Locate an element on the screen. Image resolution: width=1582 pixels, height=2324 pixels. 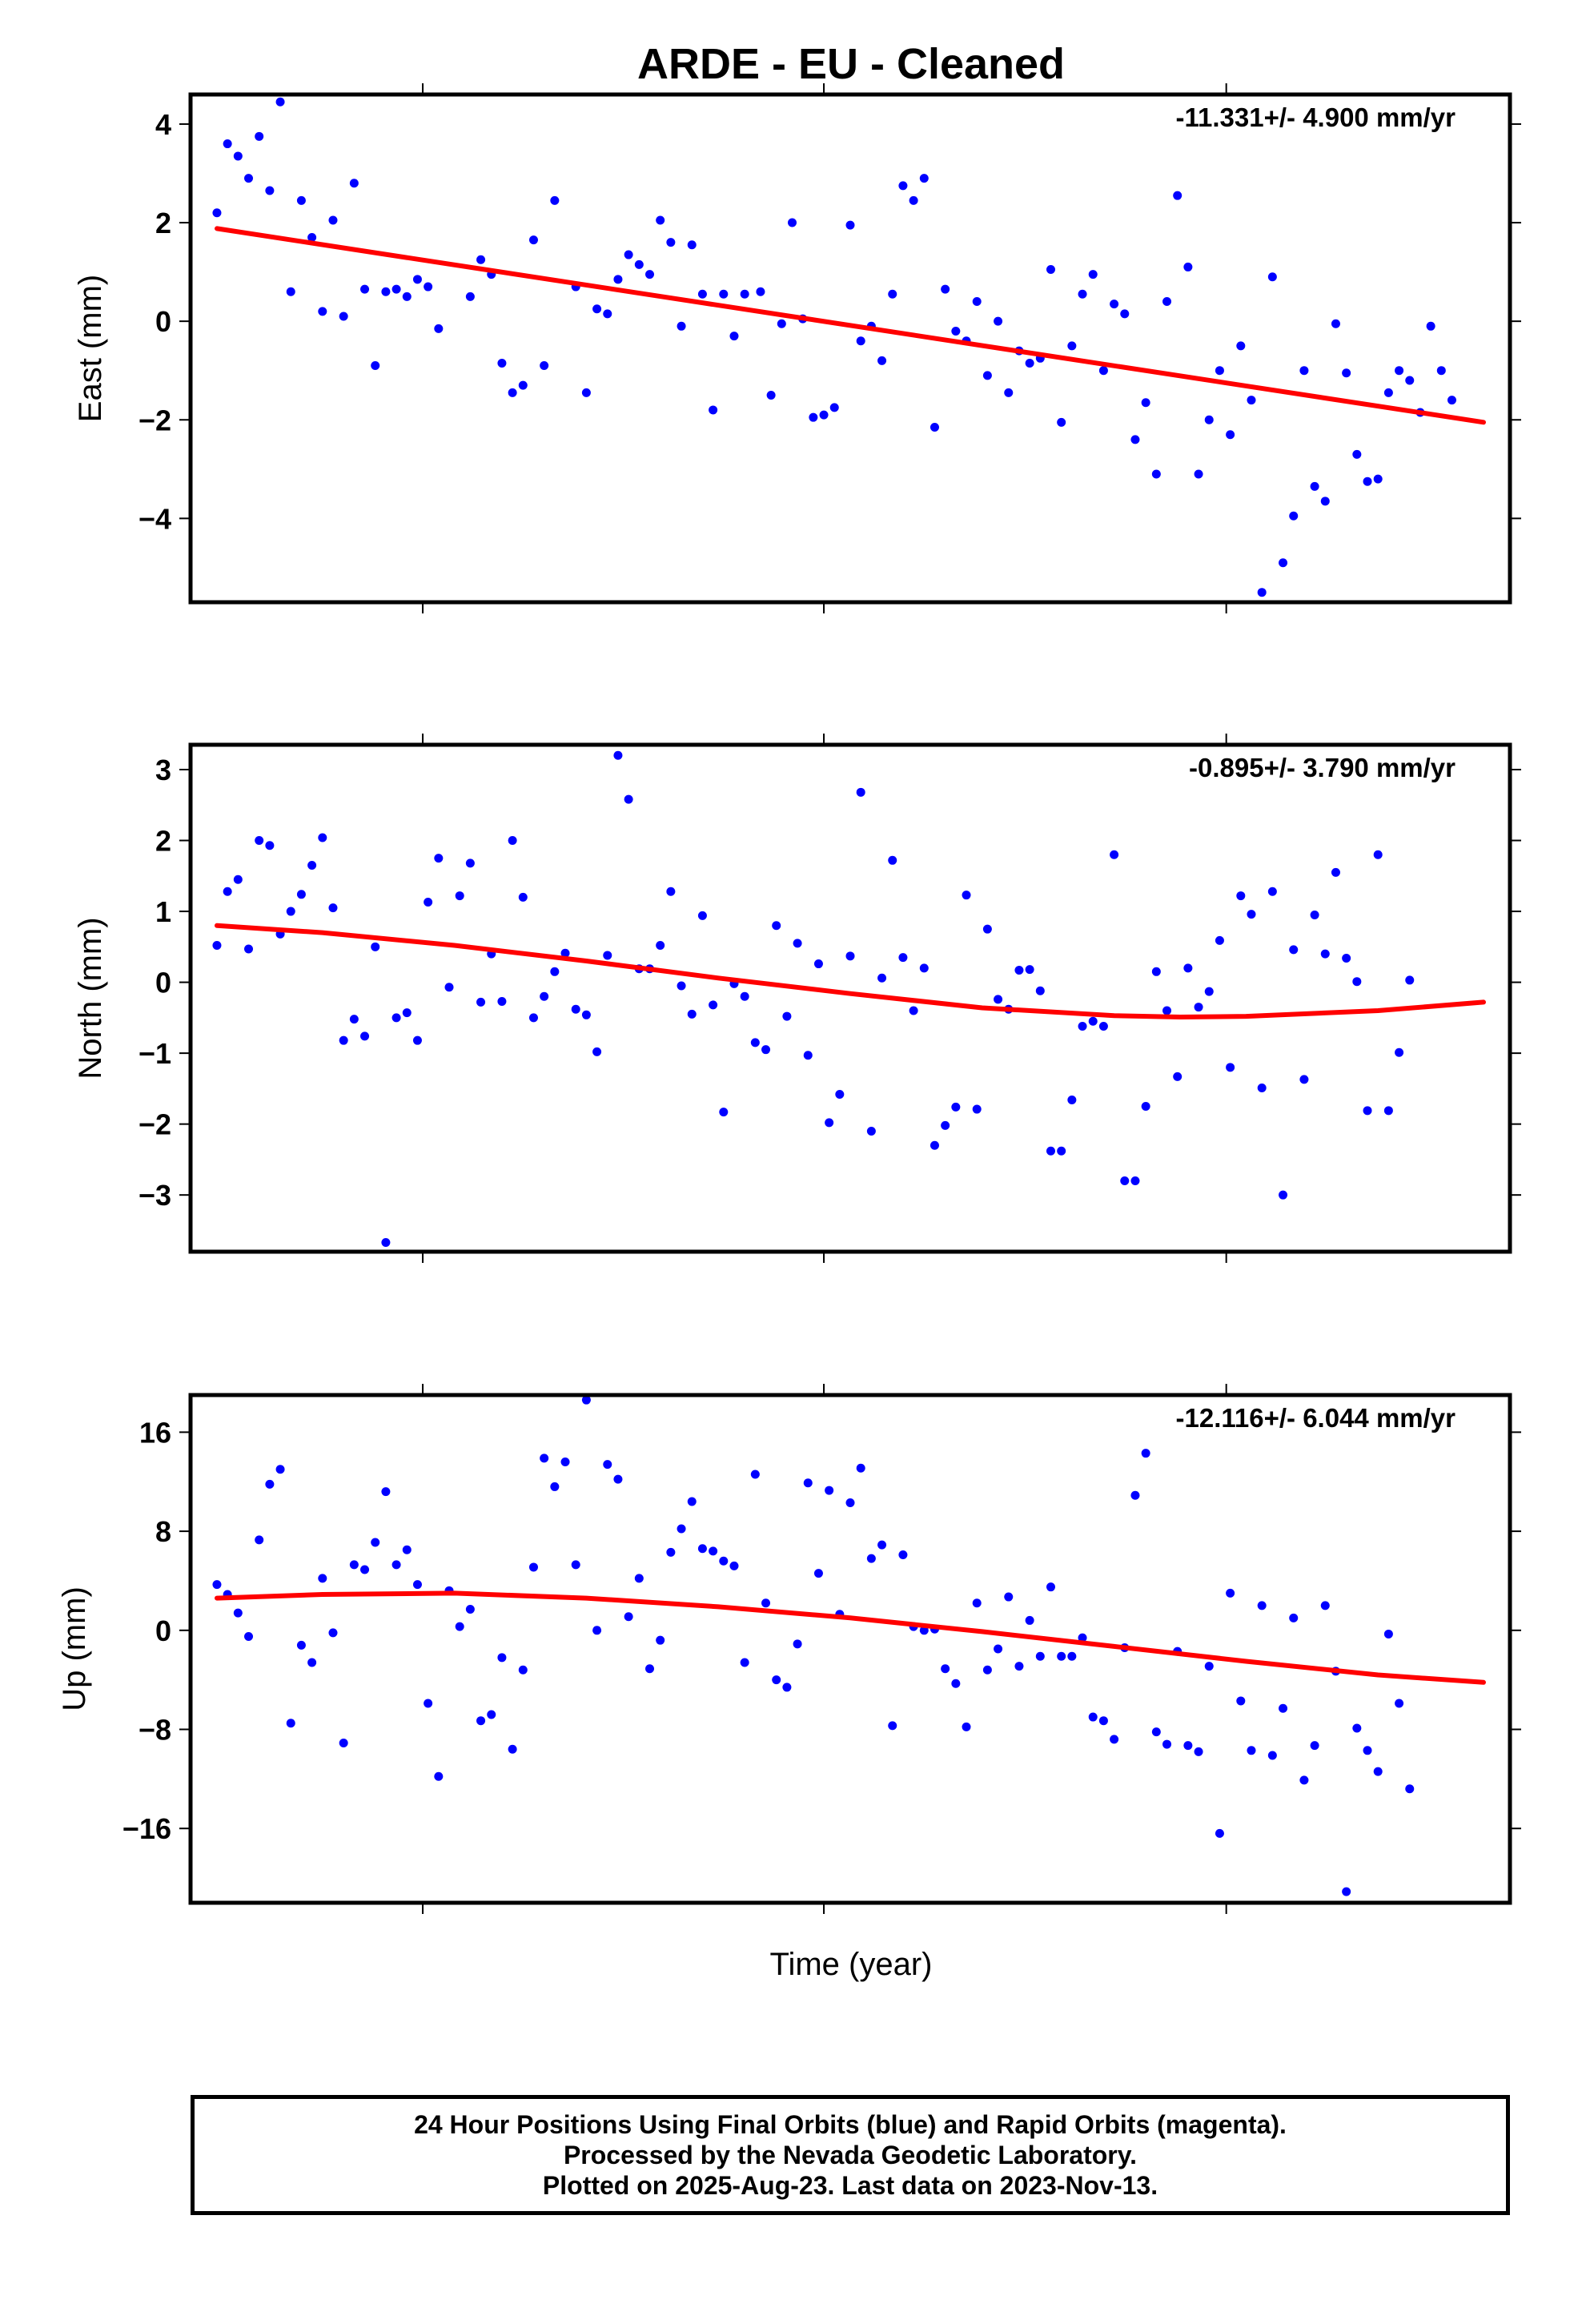
y-tick-label-north: 1 is located at coordinates (163, 911).